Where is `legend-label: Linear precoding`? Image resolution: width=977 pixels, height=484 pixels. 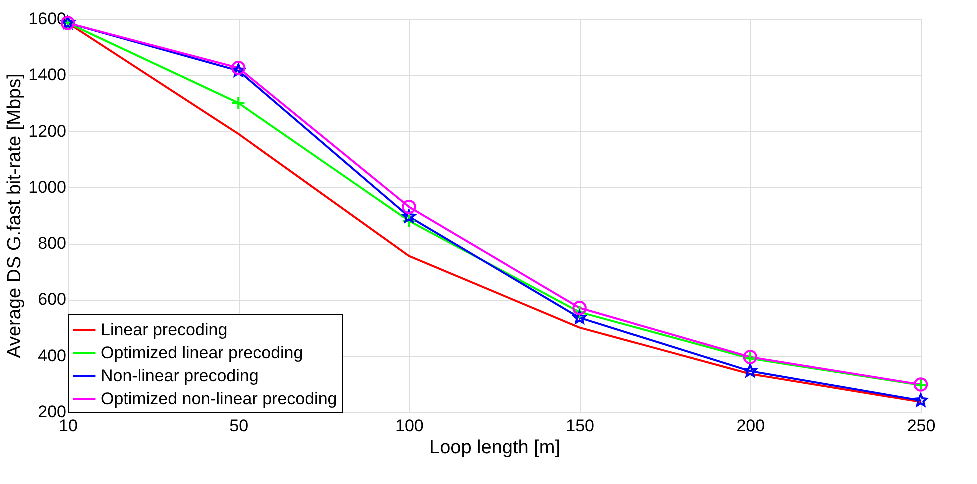 legend-label: Linear precoding is located at coordinates (164, 330).